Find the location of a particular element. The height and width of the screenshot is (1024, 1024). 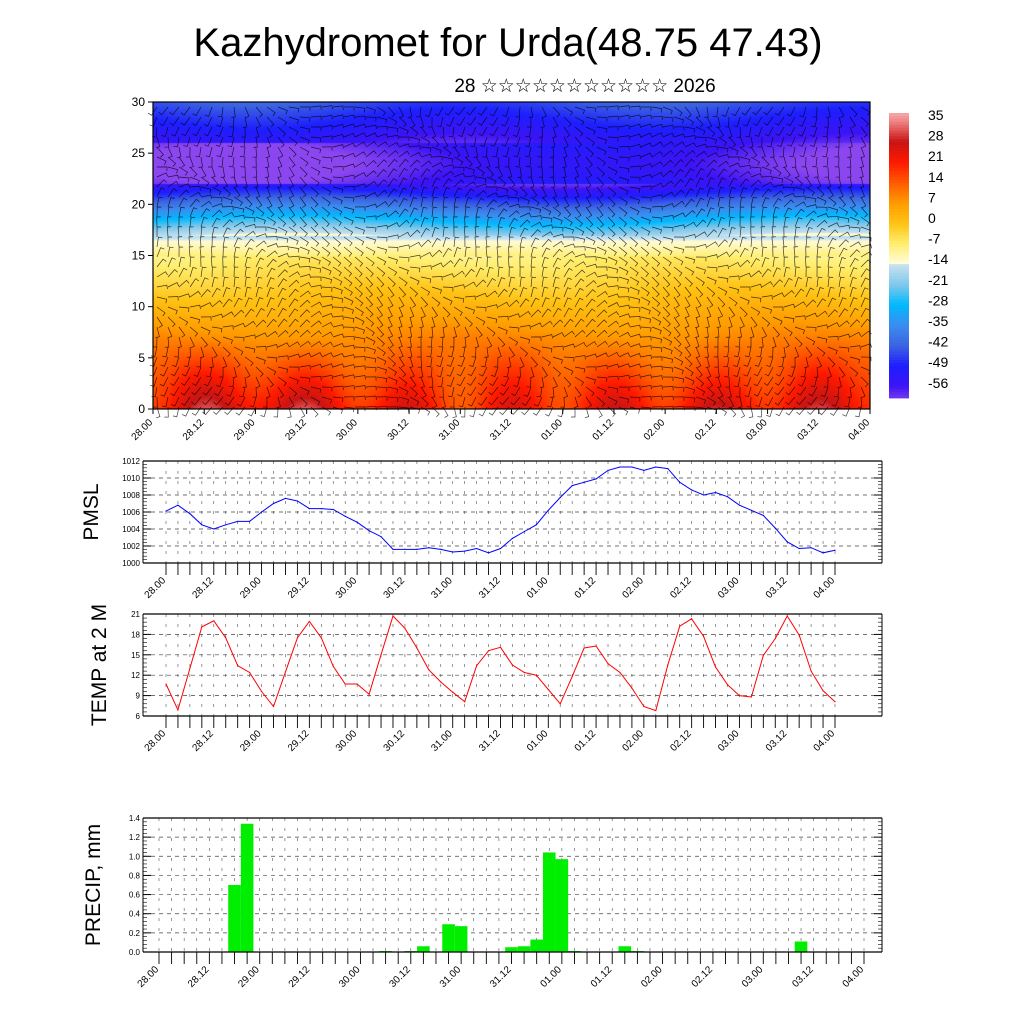

x-tick-label: 03.12 is located at coordinates (803, 977).